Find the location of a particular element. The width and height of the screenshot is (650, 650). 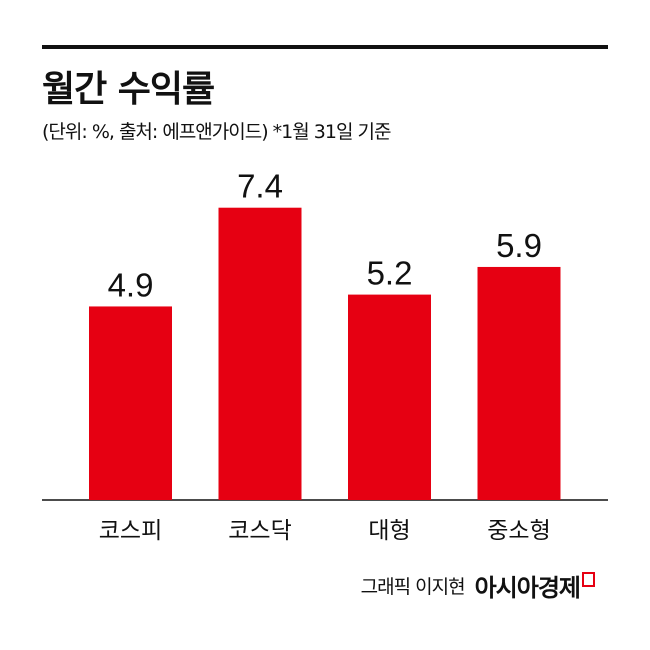

data-label: 5.9 is located at coordinates (519, 245).